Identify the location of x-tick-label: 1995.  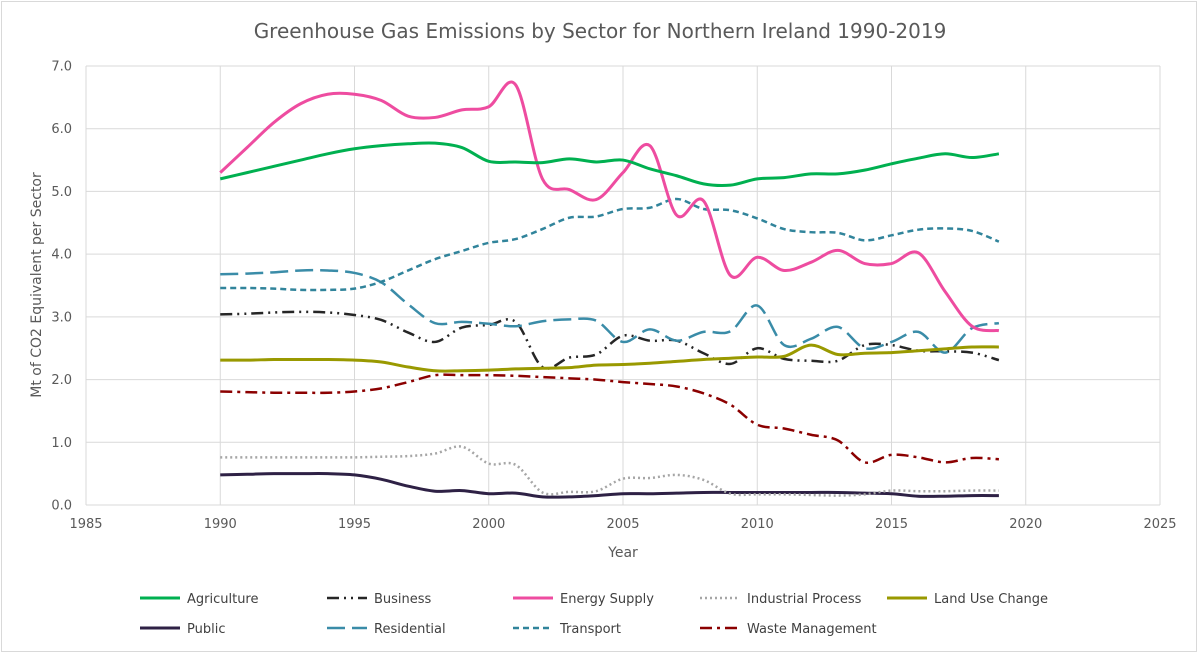
(354, 524).